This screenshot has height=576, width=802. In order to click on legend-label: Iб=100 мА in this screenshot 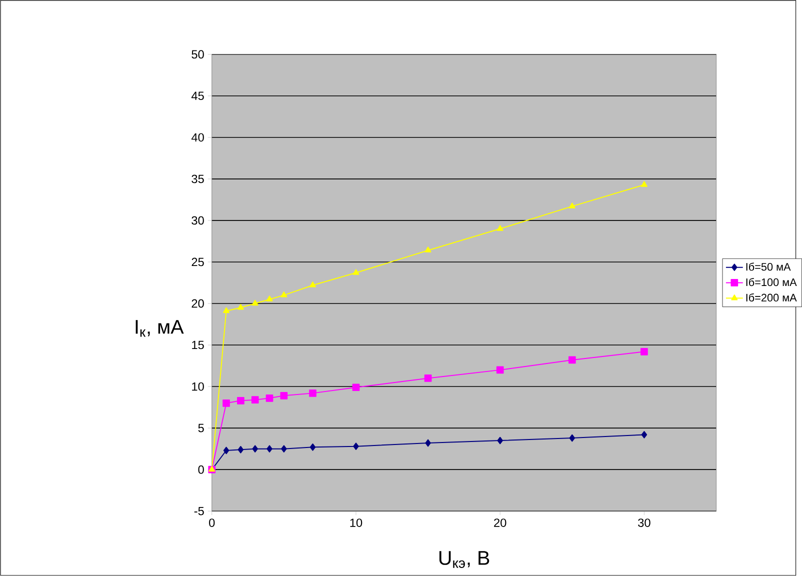, I will do `click(771, 282)`.